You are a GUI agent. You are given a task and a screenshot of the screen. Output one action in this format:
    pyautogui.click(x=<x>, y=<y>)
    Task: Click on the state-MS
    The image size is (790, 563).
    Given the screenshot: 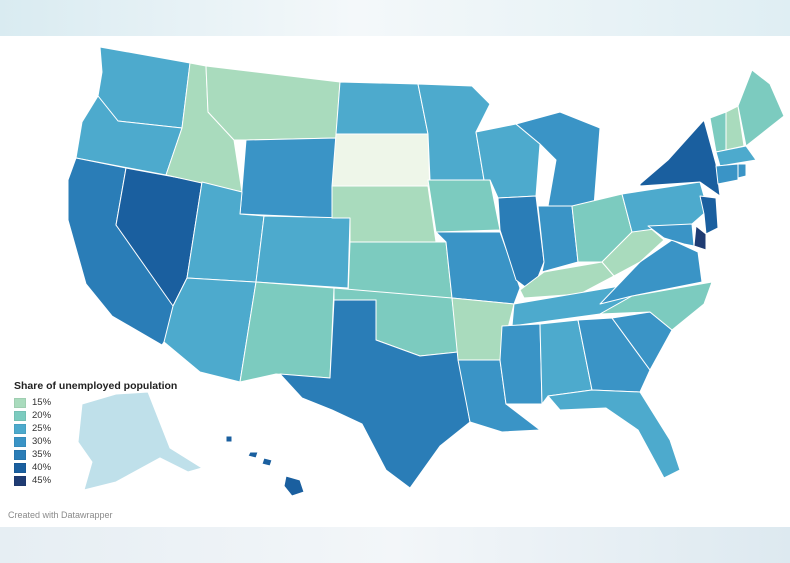 What is the action you would take?
    pyautogui.click(x=521, y=364)
    